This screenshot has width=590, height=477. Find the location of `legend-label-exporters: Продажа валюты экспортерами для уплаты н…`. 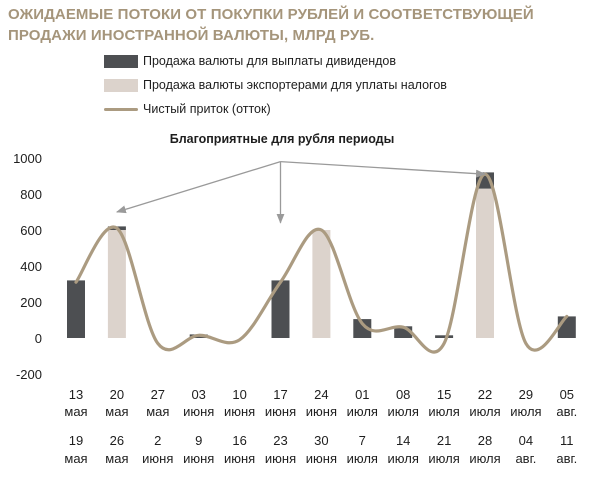

legend-label-exporters: Продажа валюты экспортерами для уплаты н… is located at coordinates (295, 85).